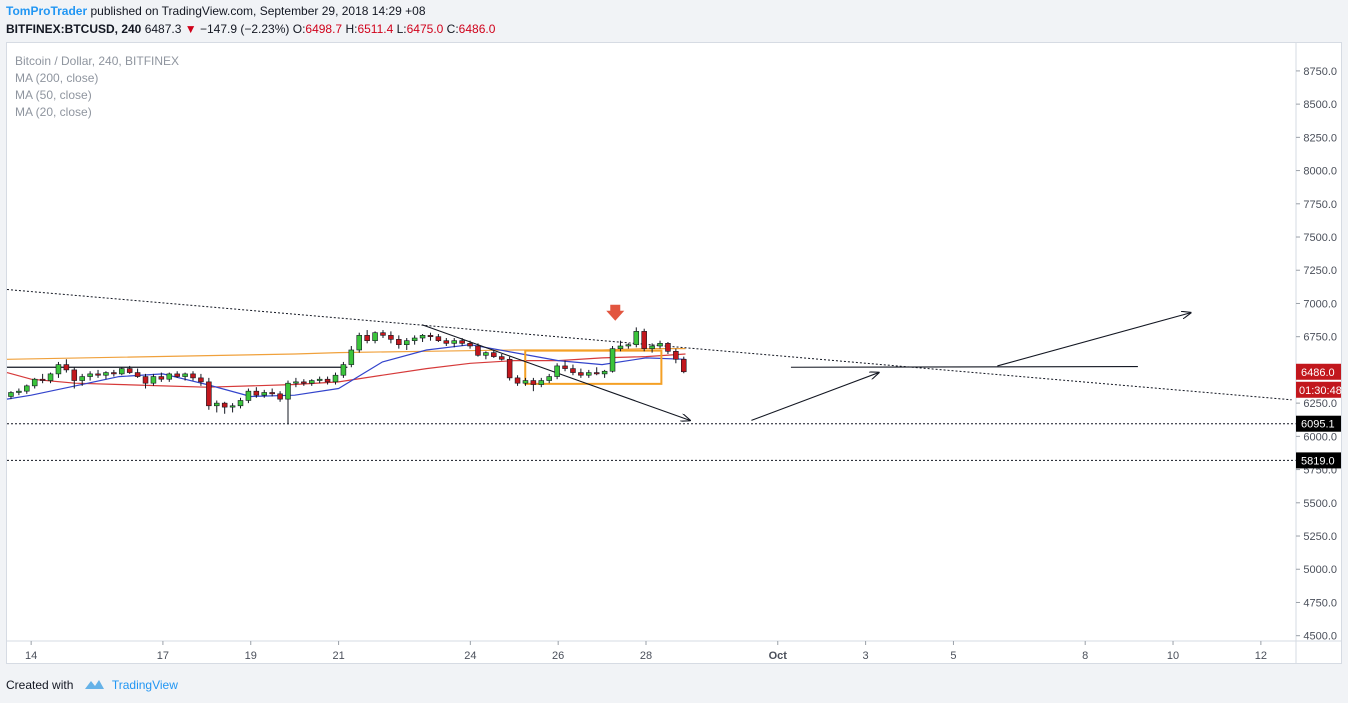  I want to click on x-tick-label: 21, so click(338, 656).